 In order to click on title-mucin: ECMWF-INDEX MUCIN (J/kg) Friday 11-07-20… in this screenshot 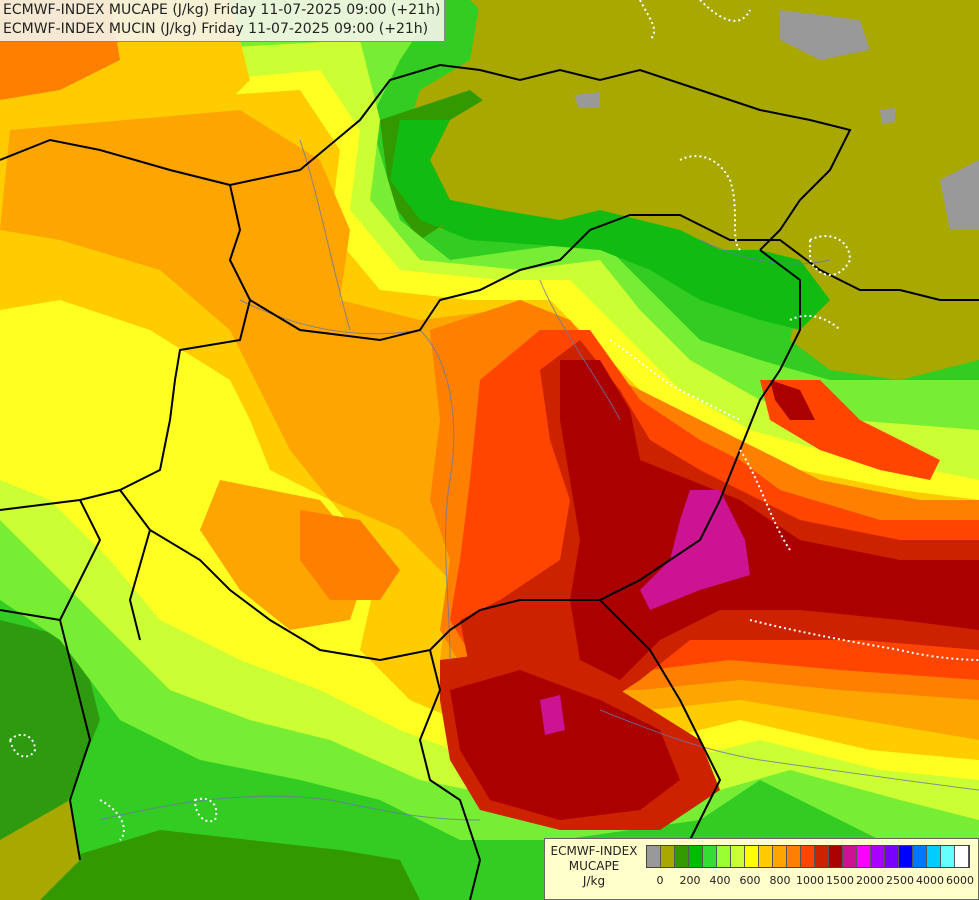, I will do `click(216, 29)`.